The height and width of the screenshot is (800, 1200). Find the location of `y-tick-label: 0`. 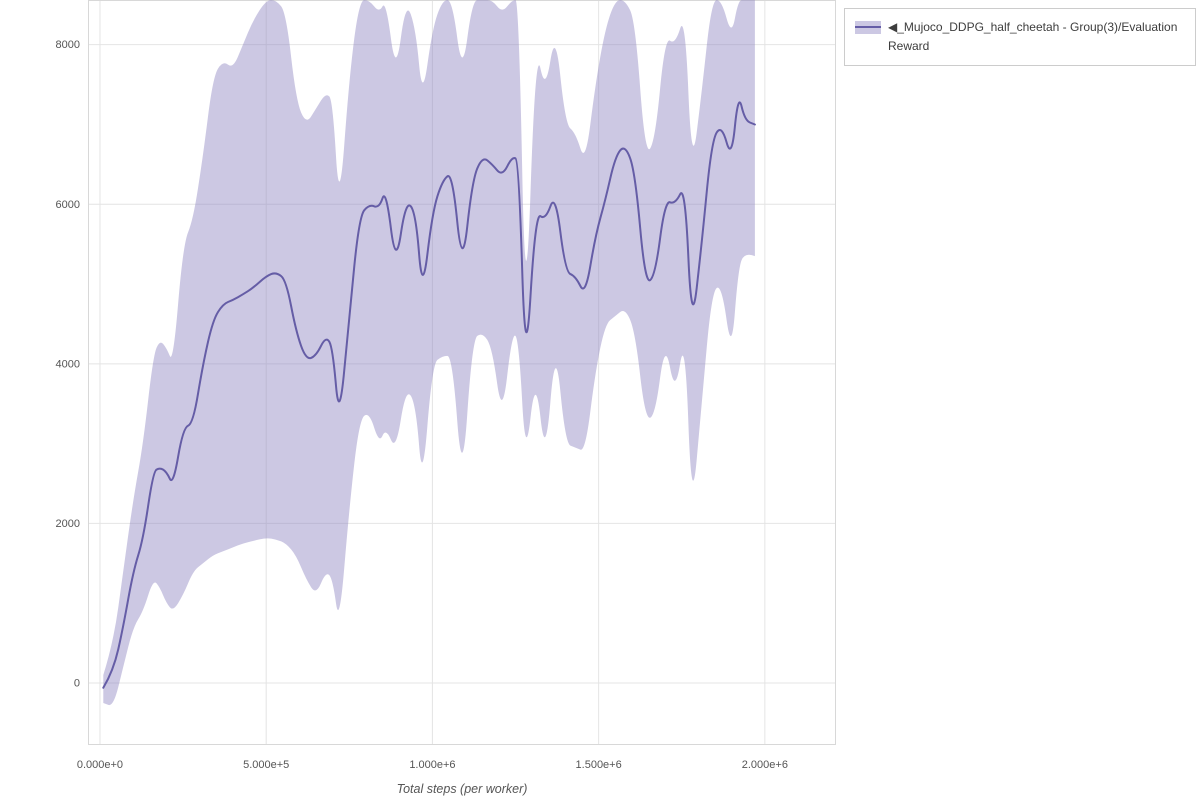

y-tick-label: 0 is located at coordinates (77, 684).